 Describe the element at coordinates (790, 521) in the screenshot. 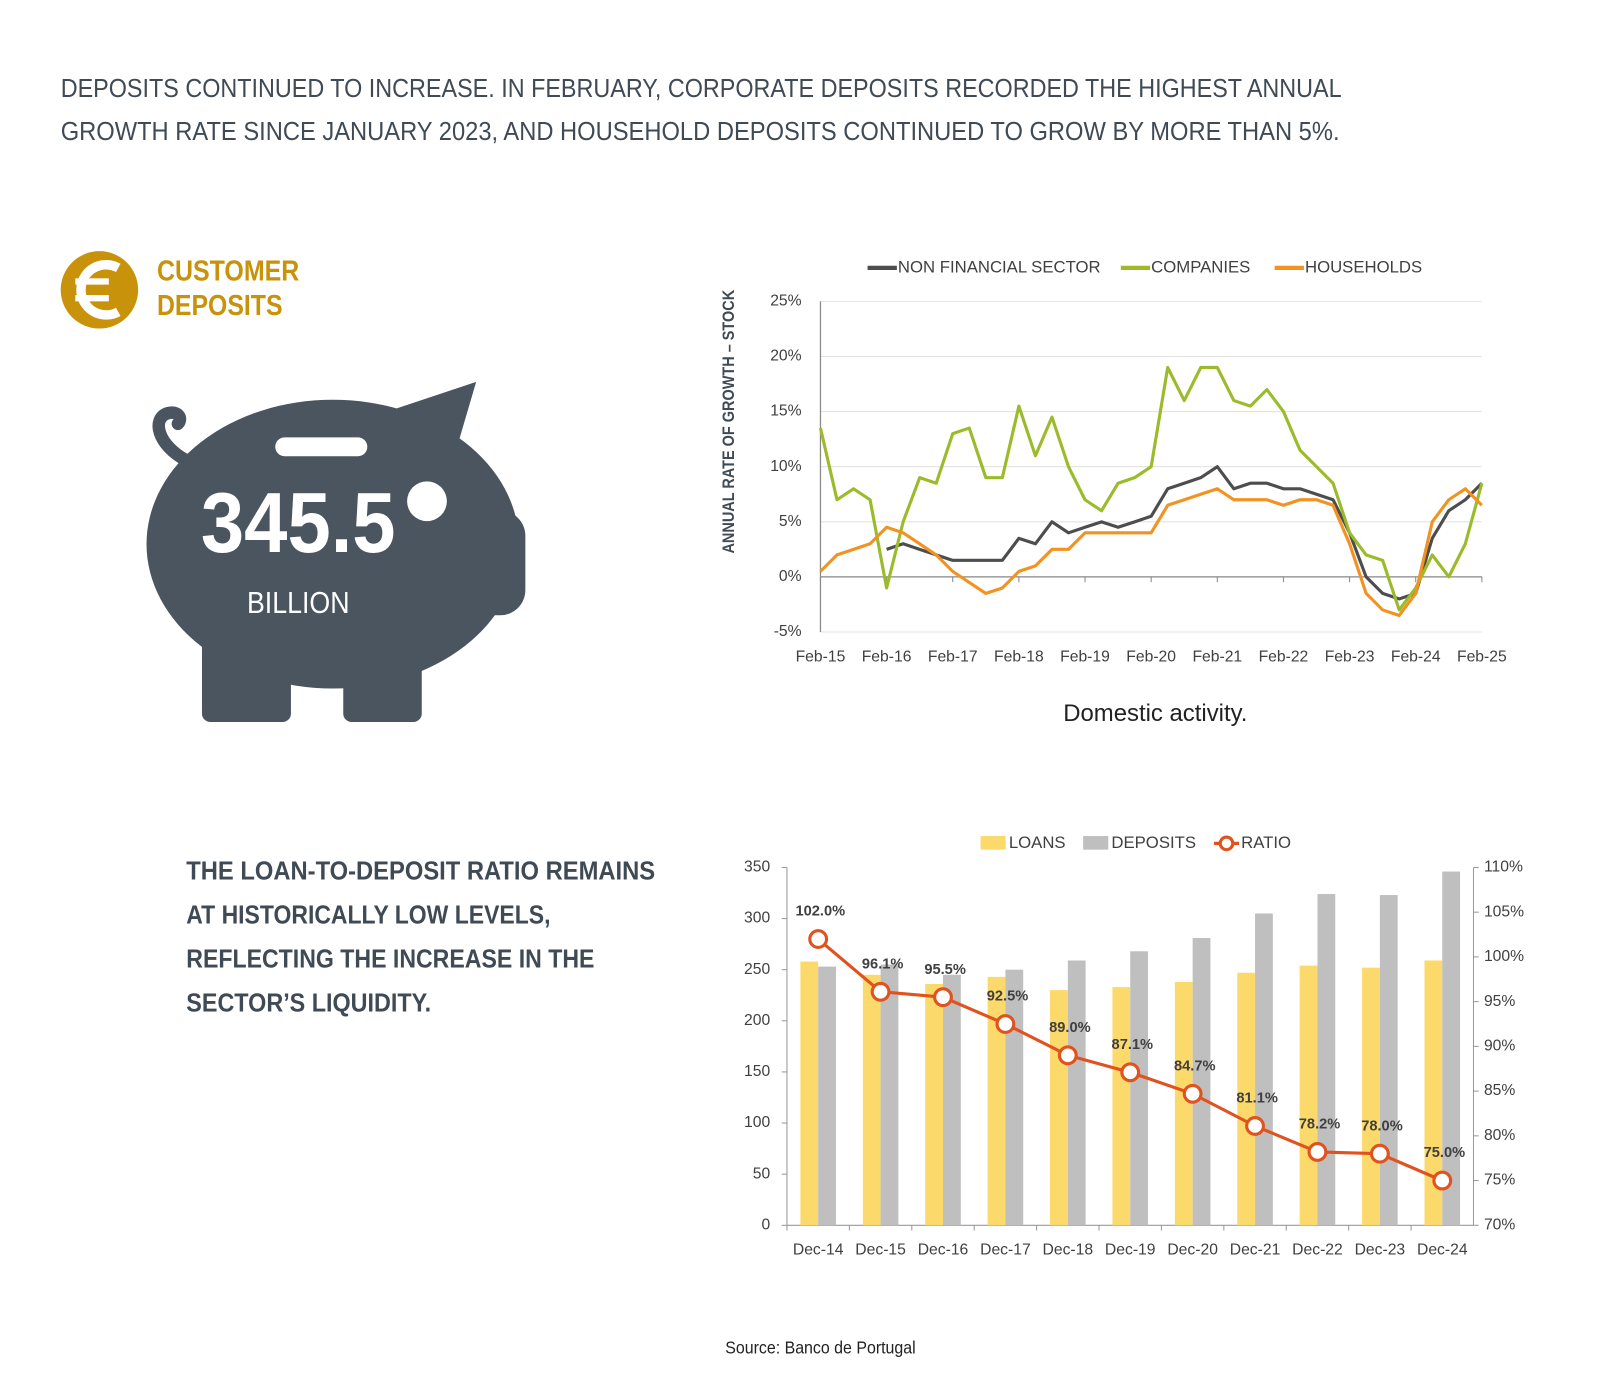

I see `y-tick-label: 5%` at that location.